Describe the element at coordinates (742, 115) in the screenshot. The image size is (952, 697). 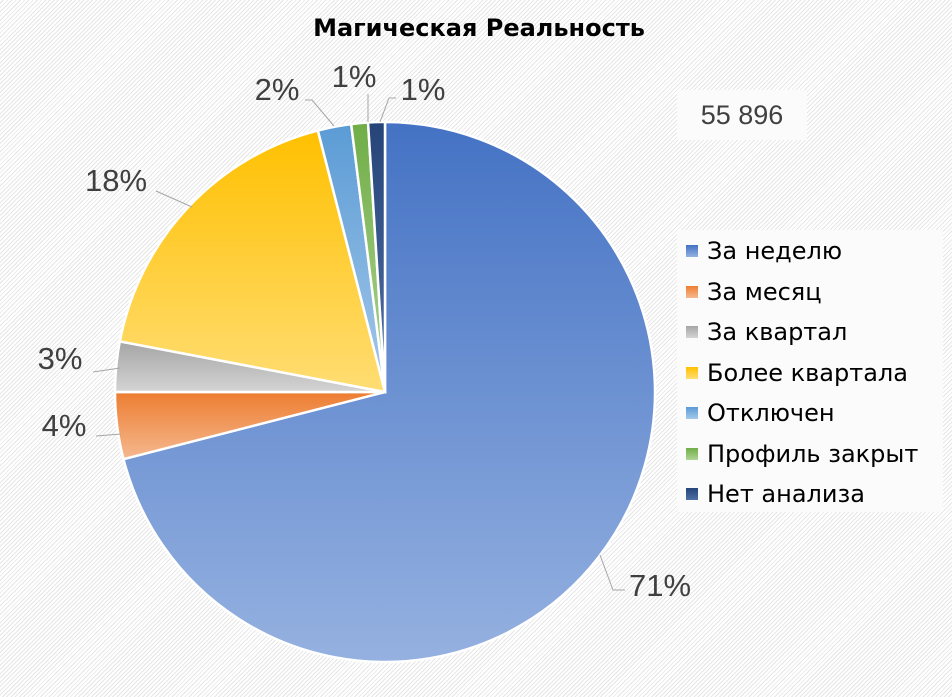
I see `total-count-box: 55 896` at that location.